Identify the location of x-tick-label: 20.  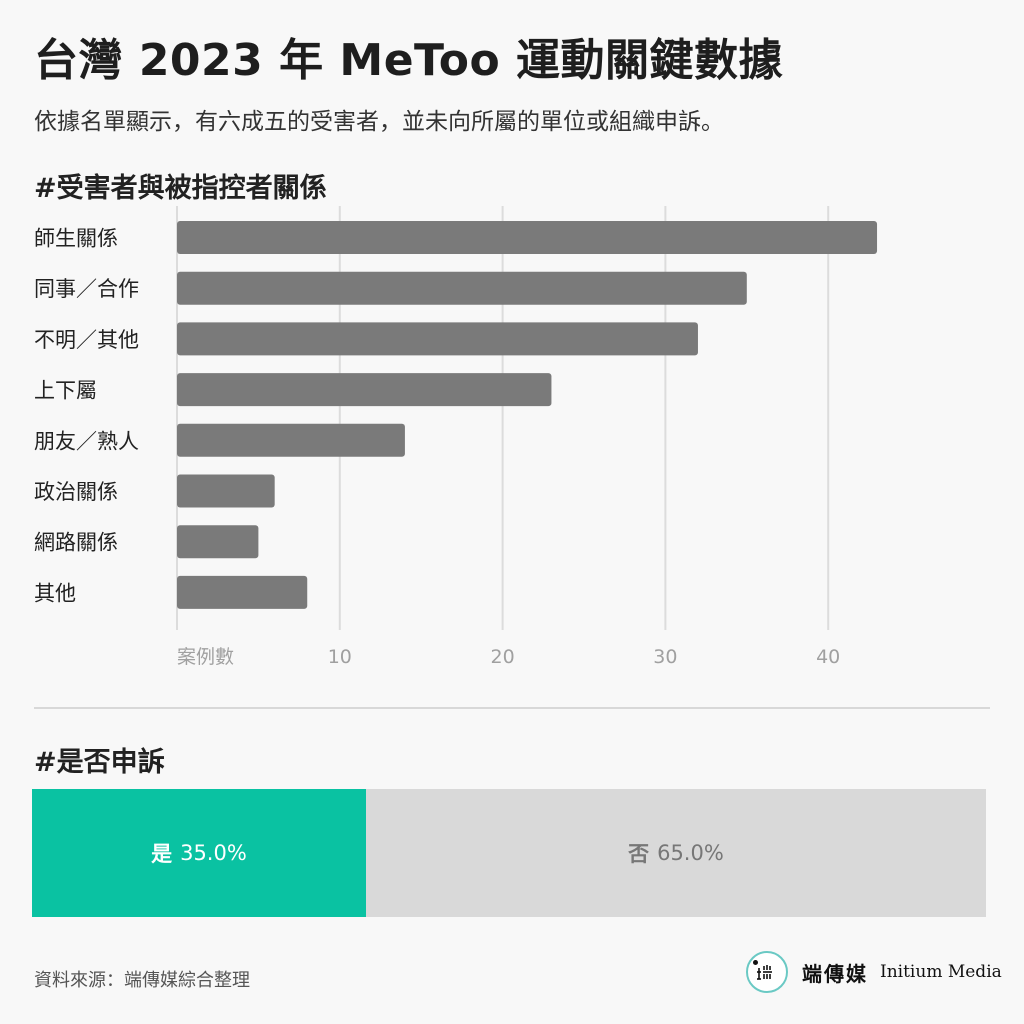
(503, 657).